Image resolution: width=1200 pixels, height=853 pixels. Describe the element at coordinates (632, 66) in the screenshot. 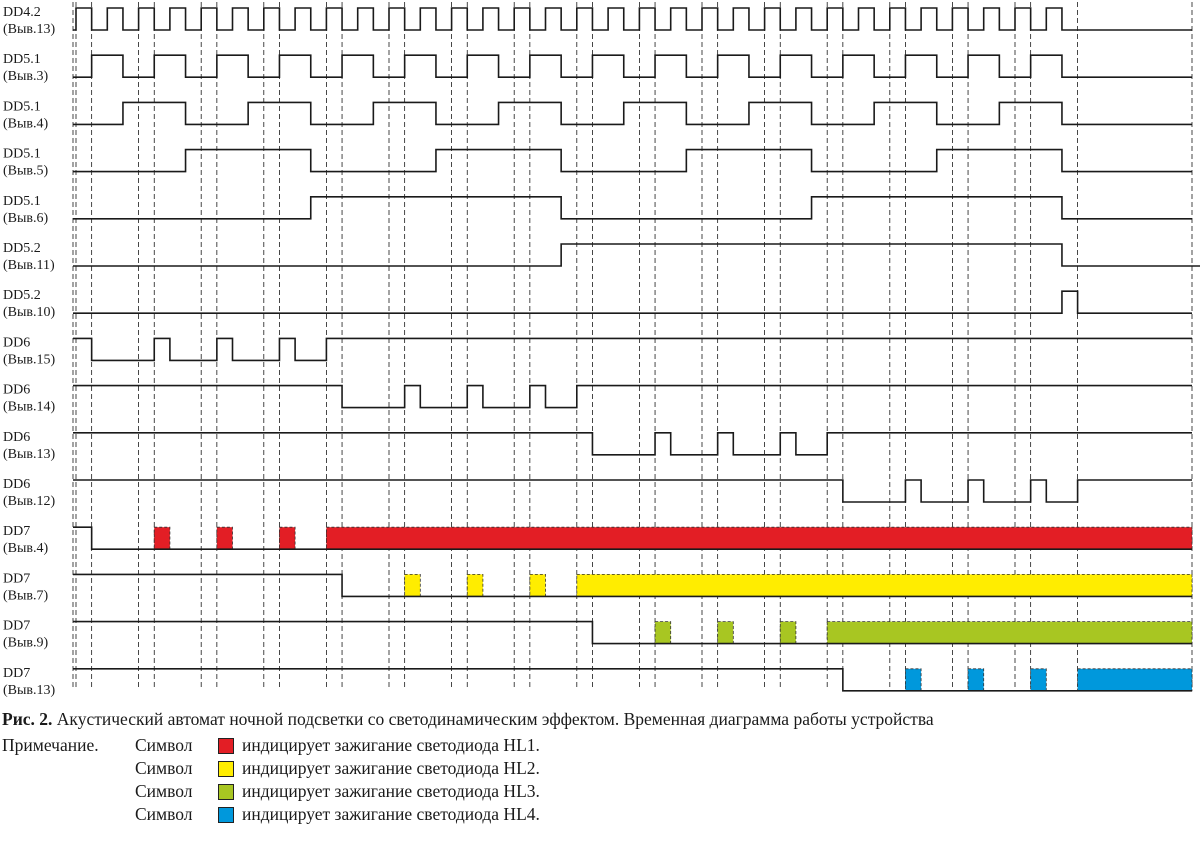

I see `wave-dd5-1-pin3` at that location.